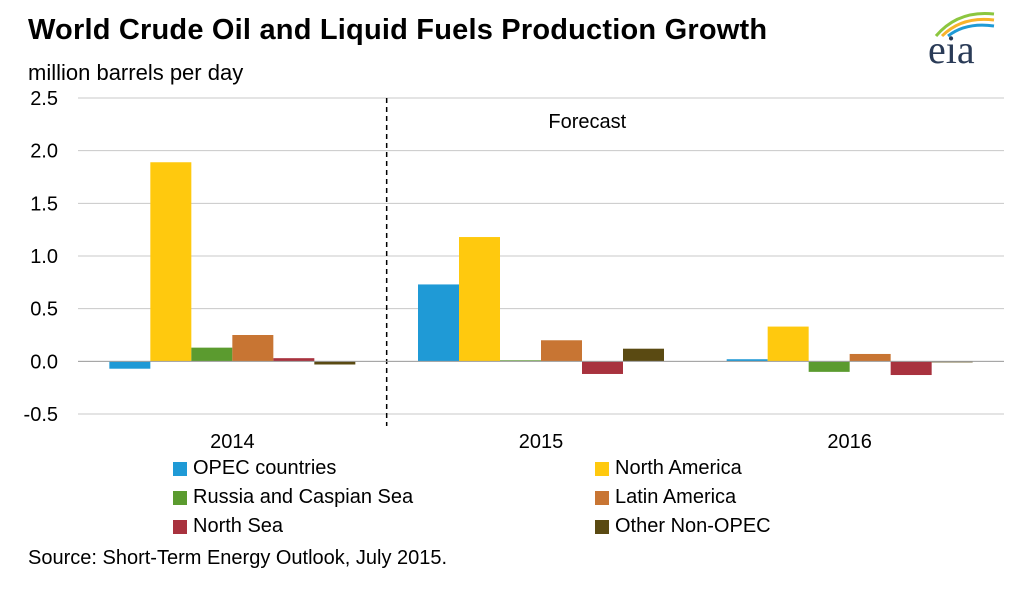 The width and height of the screenshot is (1024, 590). Describe the element at coordinates (479, 299) in the screenshot. I see `bar-north-america-2015` at that location.